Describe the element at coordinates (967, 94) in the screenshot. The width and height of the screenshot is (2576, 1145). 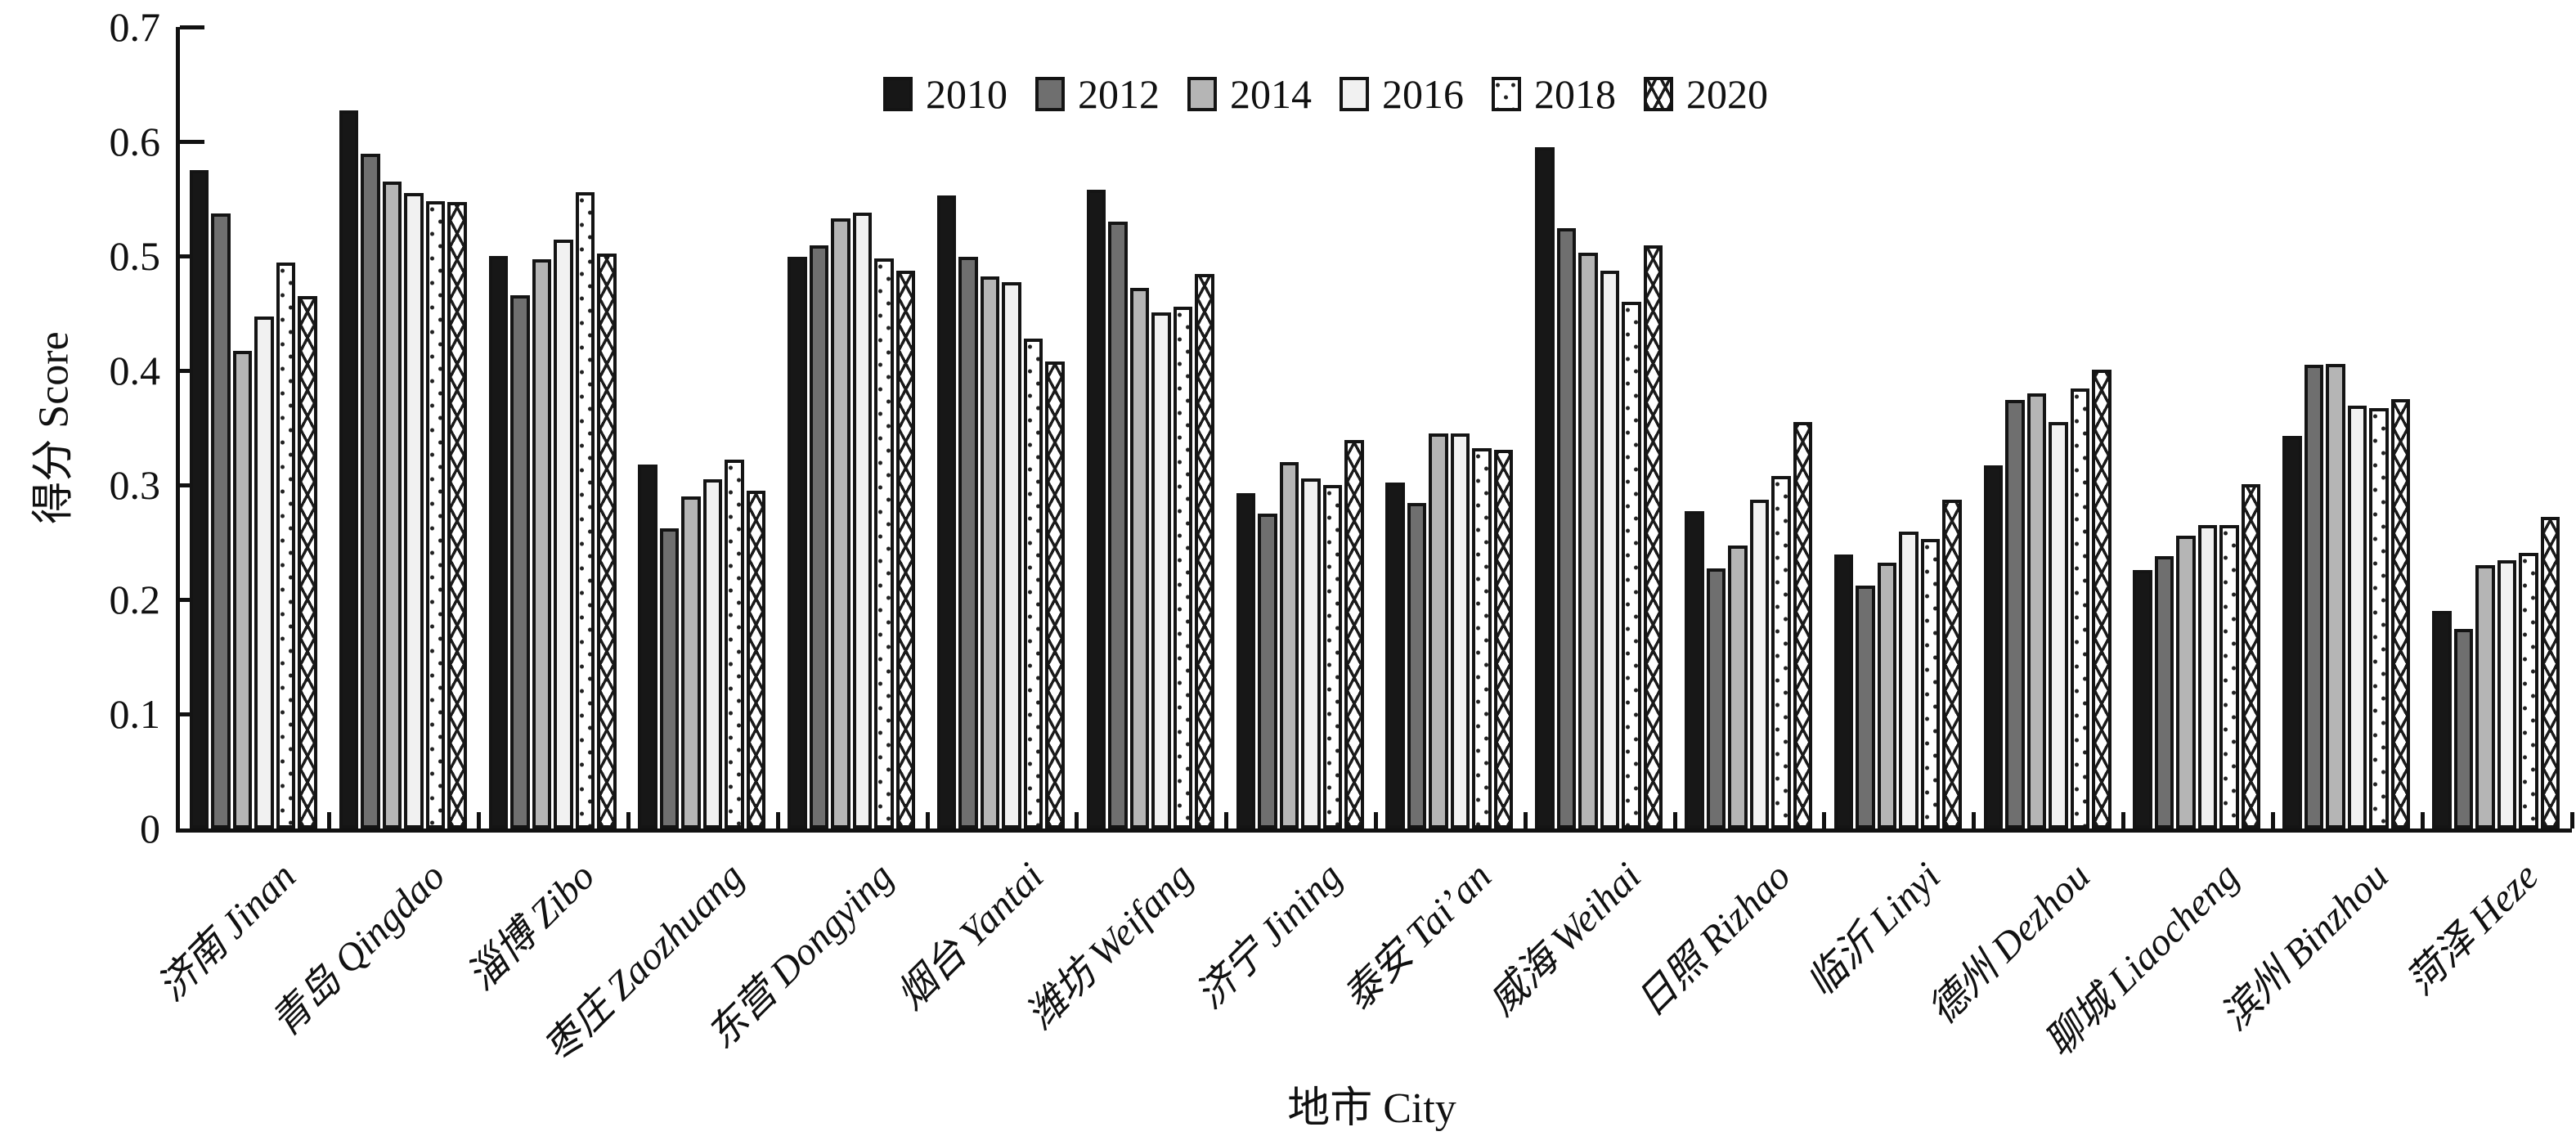
I see `legend-label: 2010` at that location.